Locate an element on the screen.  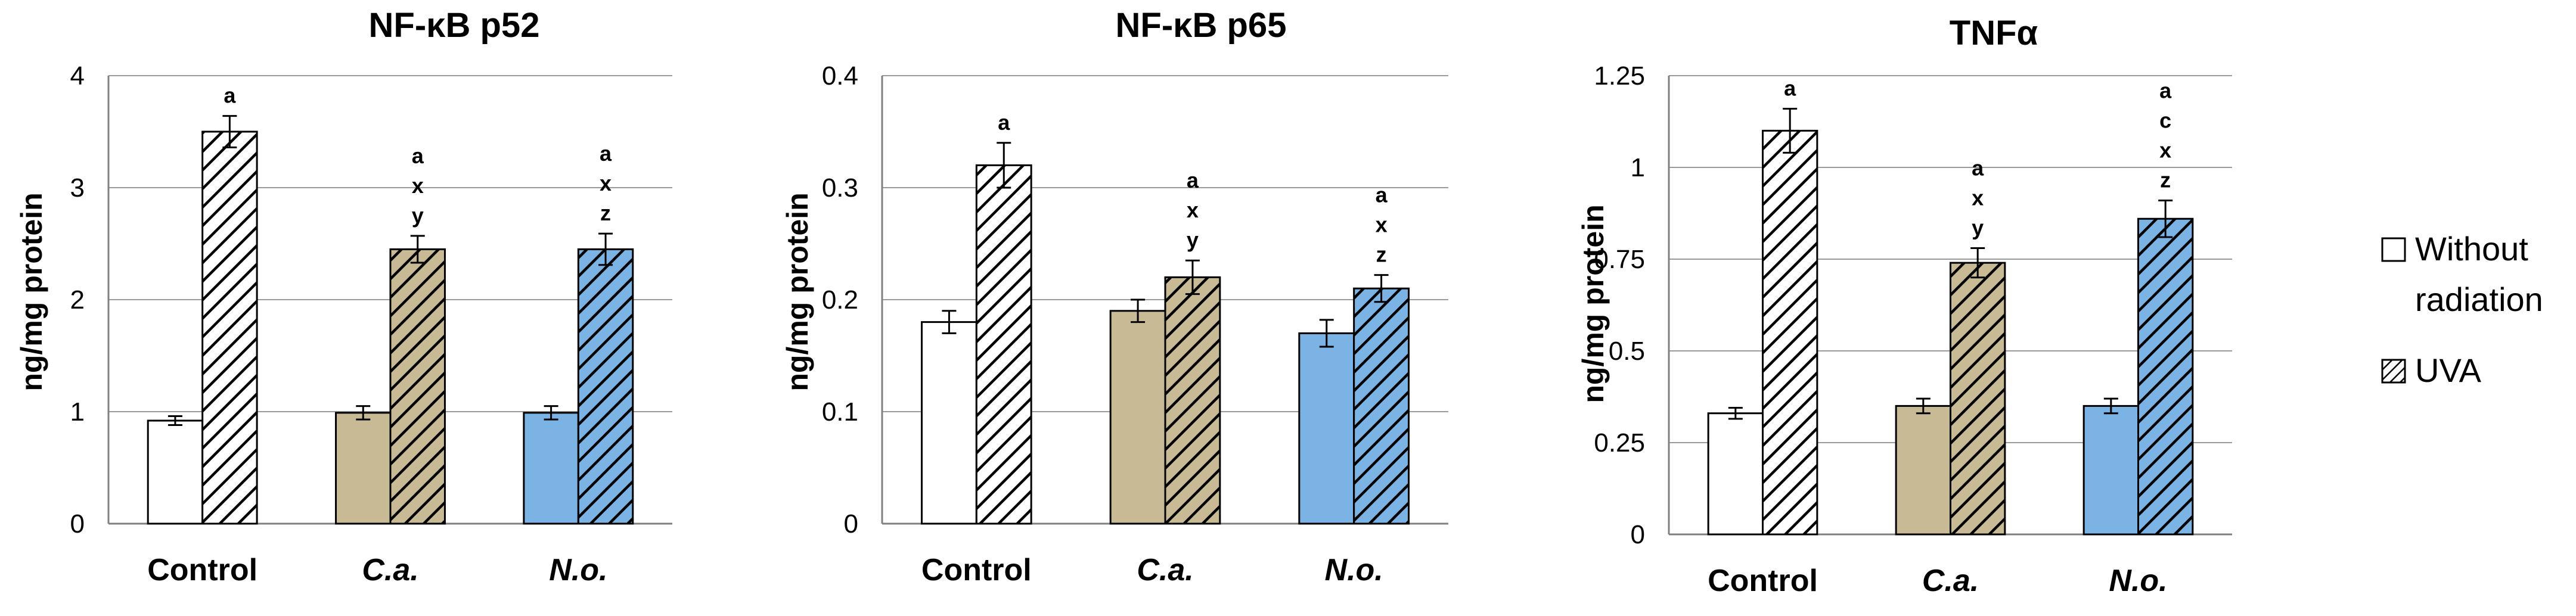
y-tick-label: 0.4 is located at coordinates (840, 76).